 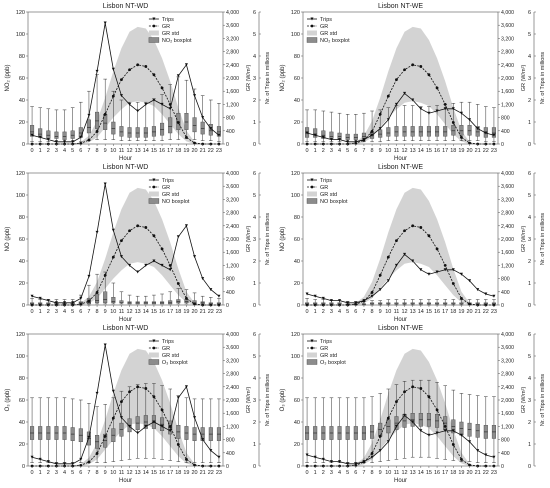 I want to click on y3-tick-label: 5, so click(x=254, y=35).